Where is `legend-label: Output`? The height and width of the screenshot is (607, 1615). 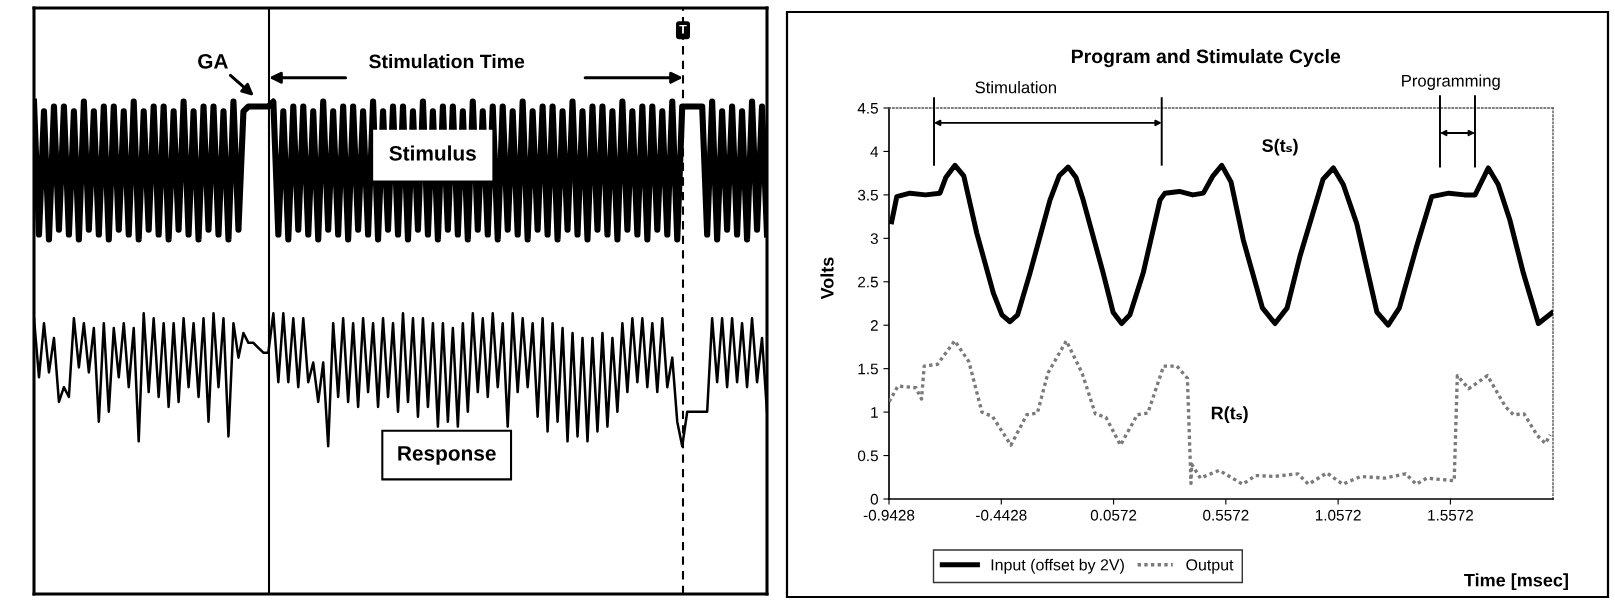 legend-label: Output is located at coordinates (1210, 566).